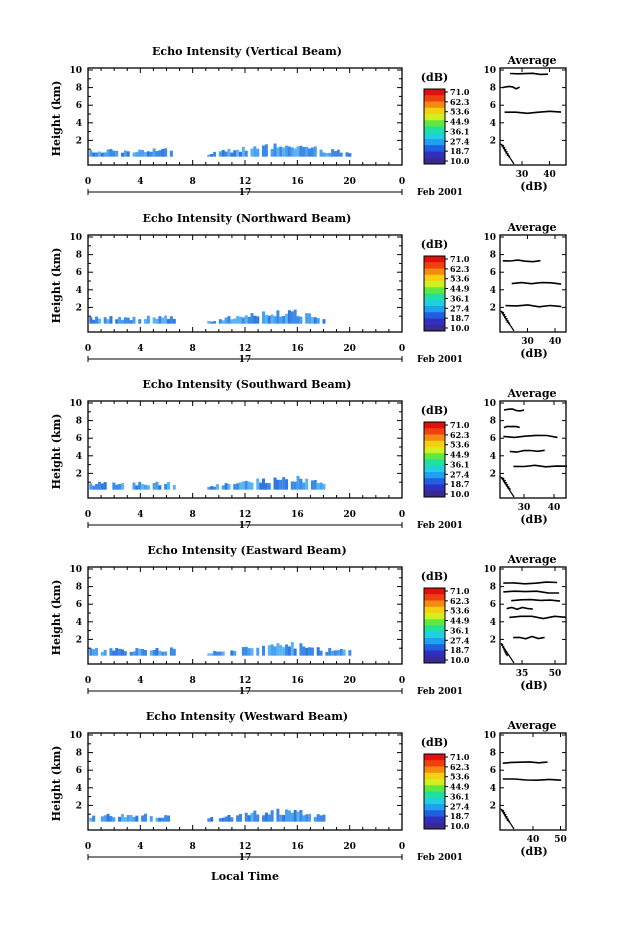 The image size is (619, 929). What do you see at coordinates (79, 273) in the screenshot?
I see `y-tick-label: 6` at bounding box center [79, 273].